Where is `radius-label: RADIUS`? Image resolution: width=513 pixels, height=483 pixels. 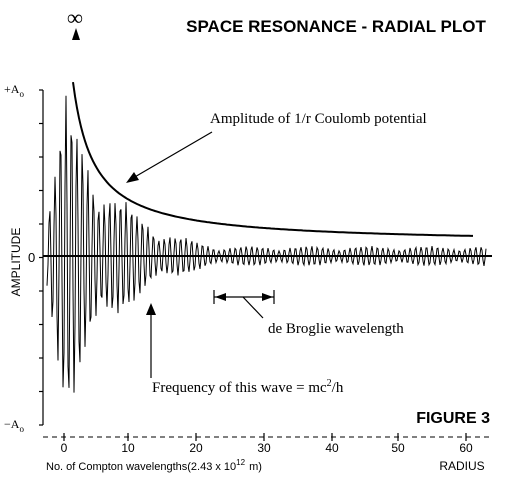
radius-label: RADIUS is located at coordinates (461, 466).